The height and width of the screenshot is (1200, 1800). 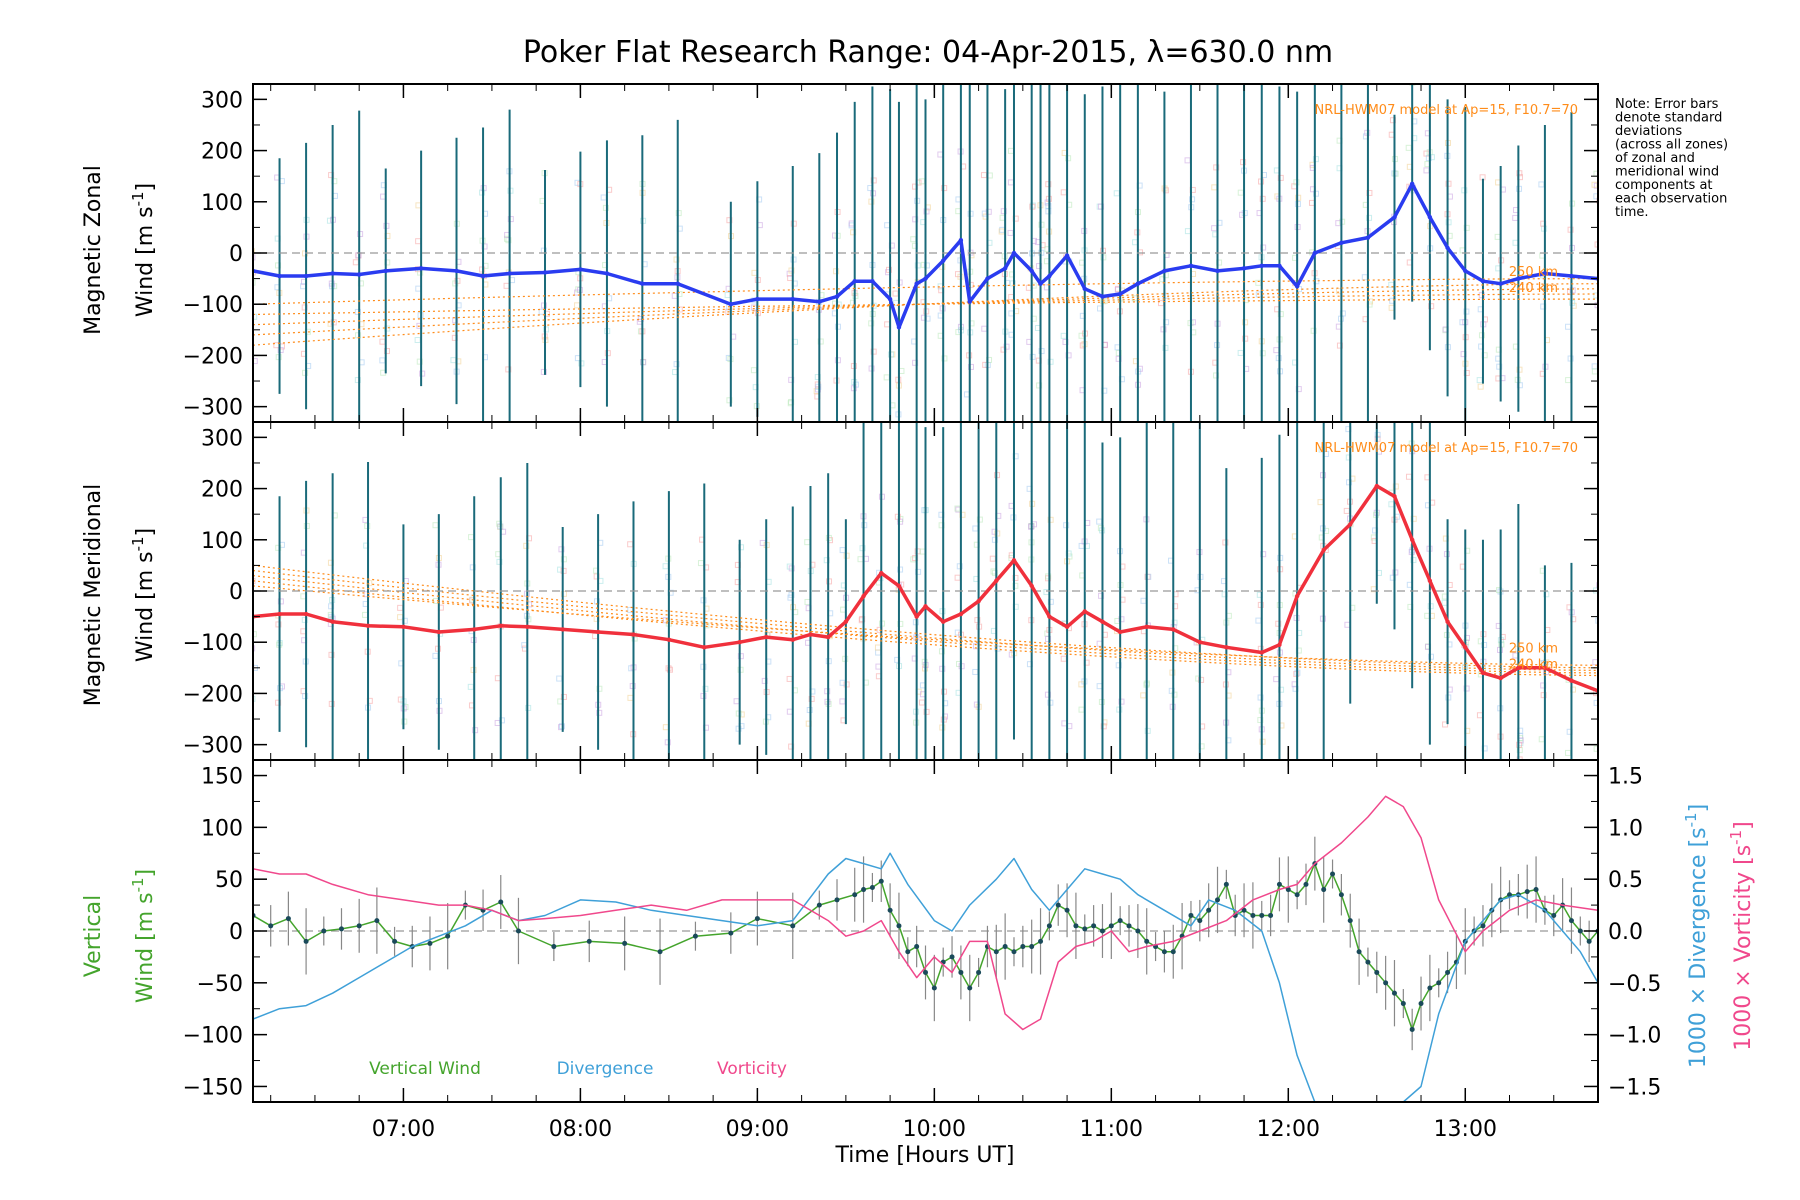 What do you see at coordinates (222, 152) in the screenshot?
I see `zonal-ytick-label: 200` at bounding box center [222, 152].